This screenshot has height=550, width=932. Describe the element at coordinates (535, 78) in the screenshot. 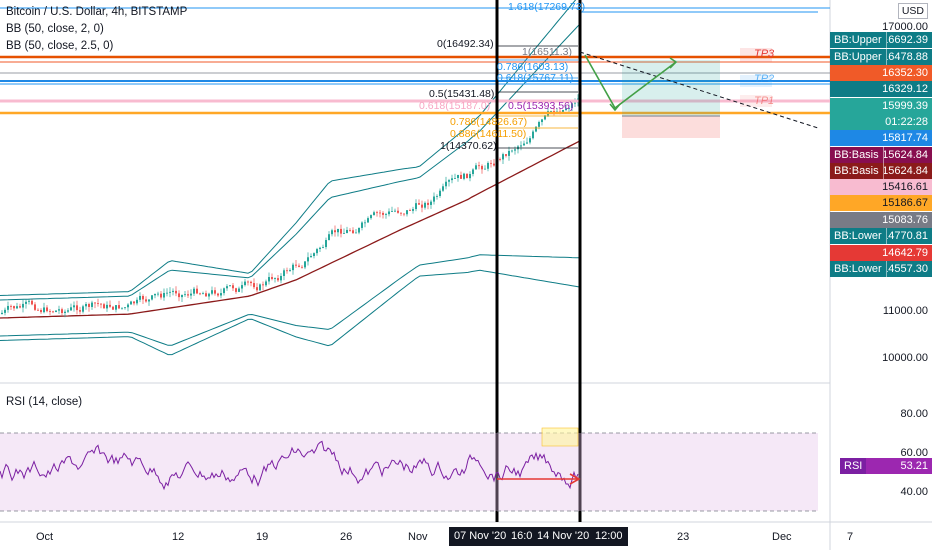

I see `fib-level-label: 0.618(15767.11)` at that location.